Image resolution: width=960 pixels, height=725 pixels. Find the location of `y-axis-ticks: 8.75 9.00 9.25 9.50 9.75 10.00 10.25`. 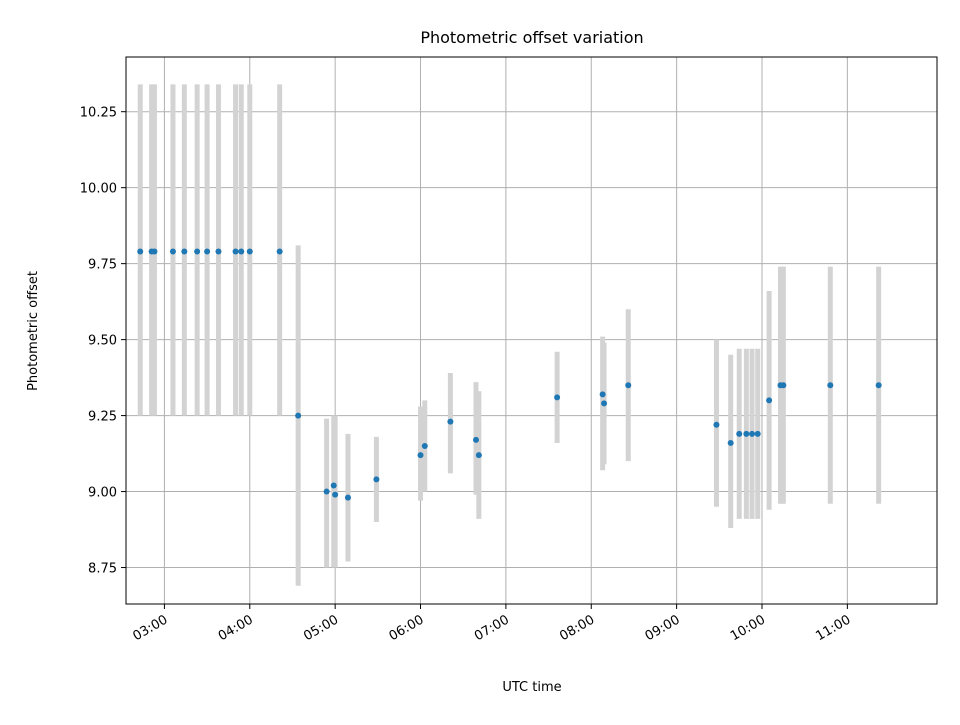

y-axis-ticks: 8.75 9.00 9.25 9.50 9.75 10.00 10.25 is located at coordinates (103, 341).